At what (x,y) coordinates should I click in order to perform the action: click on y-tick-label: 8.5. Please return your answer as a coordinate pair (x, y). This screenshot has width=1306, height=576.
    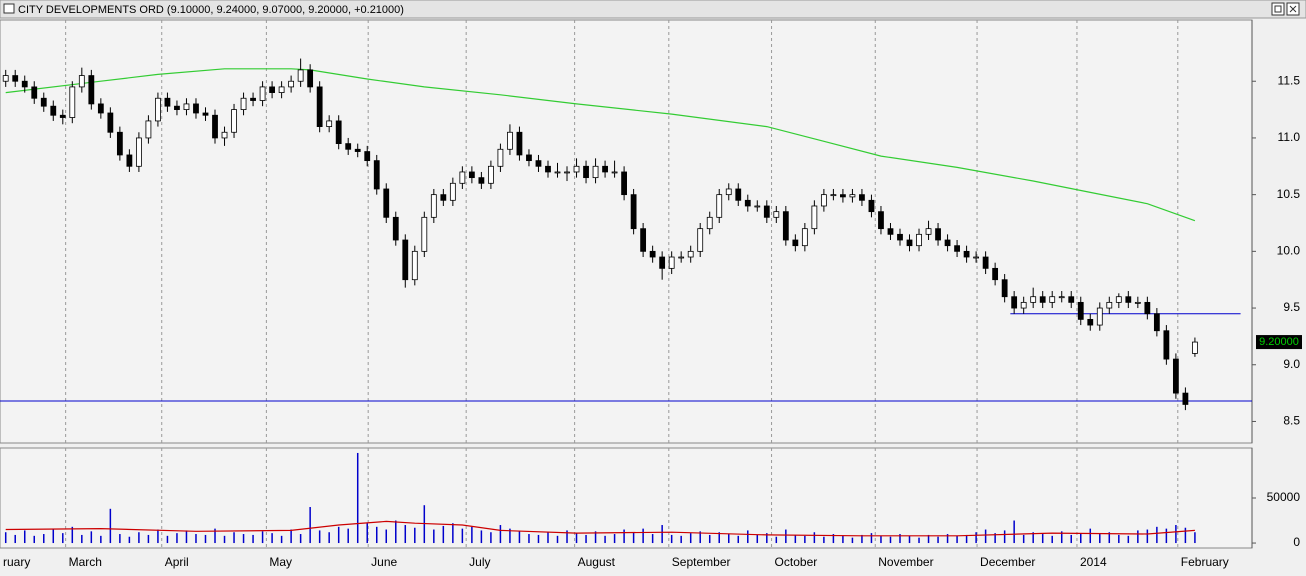
    Looking at the image, I should click on (1291, 421).